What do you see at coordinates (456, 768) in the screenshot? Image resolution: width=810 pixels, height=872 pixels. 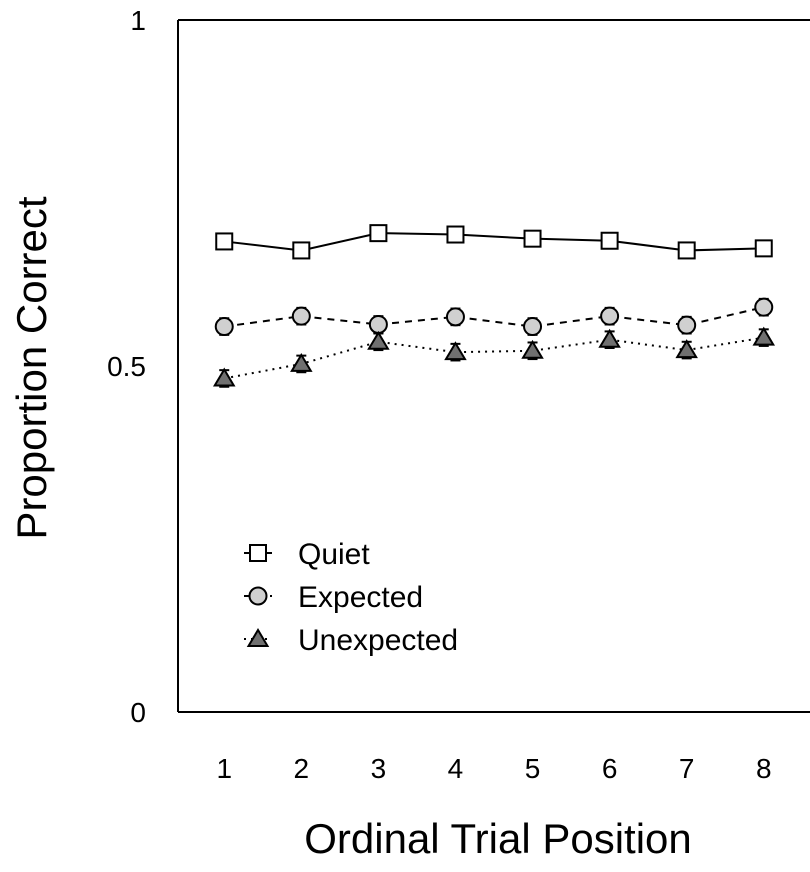 I see `x-tick-label: 4` at bounding box center [456, 768].